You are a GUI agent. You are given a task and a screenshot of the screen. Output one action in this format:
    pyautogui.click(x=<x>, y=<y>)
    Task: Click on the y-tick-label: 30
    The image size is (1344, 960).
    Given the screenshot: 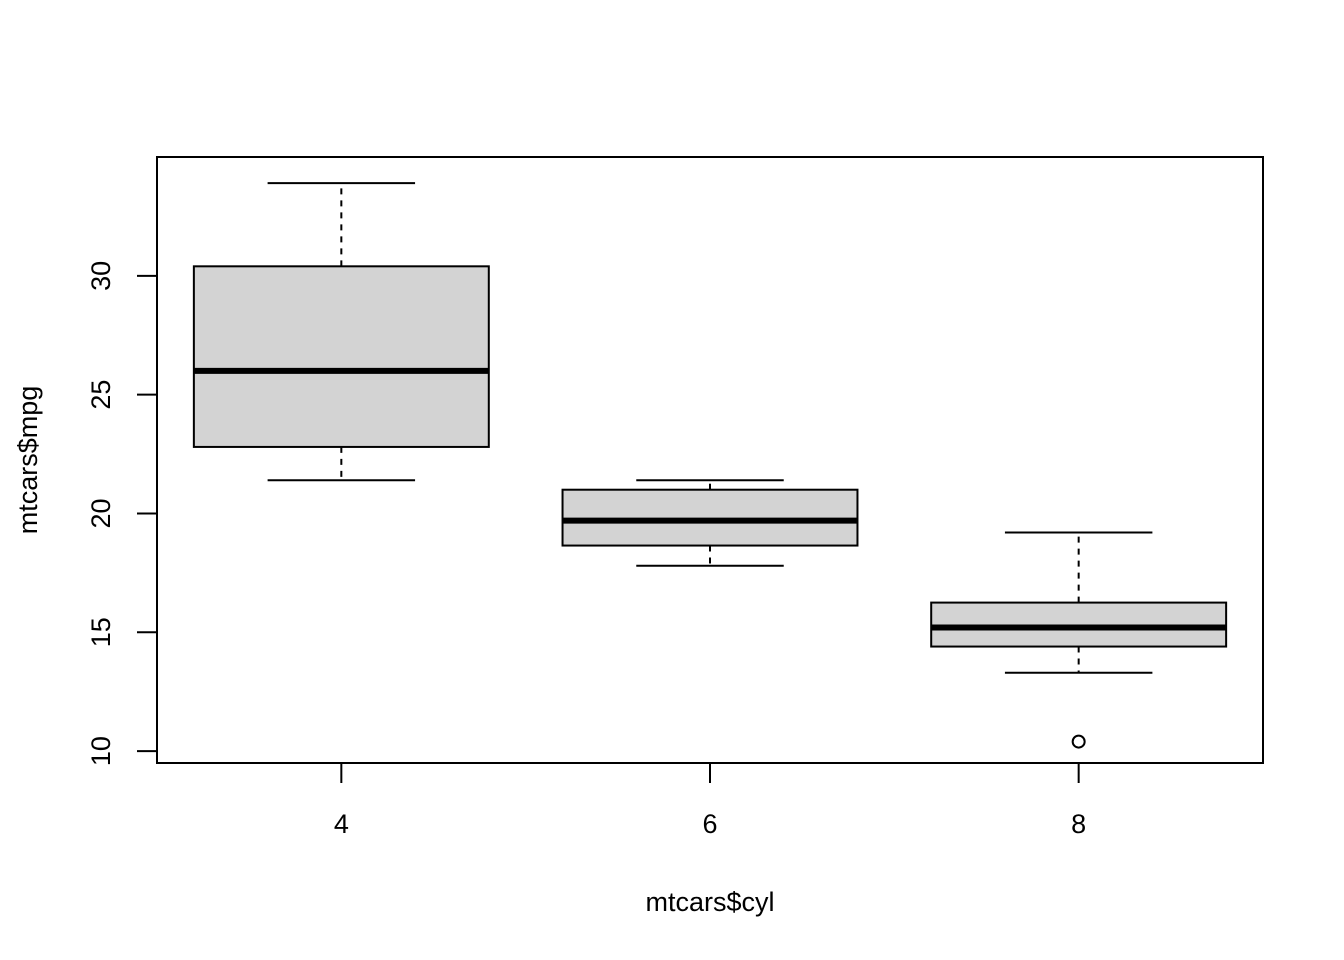 What is the action you would take?
    pyautogui.click(x=101, y=276)
    